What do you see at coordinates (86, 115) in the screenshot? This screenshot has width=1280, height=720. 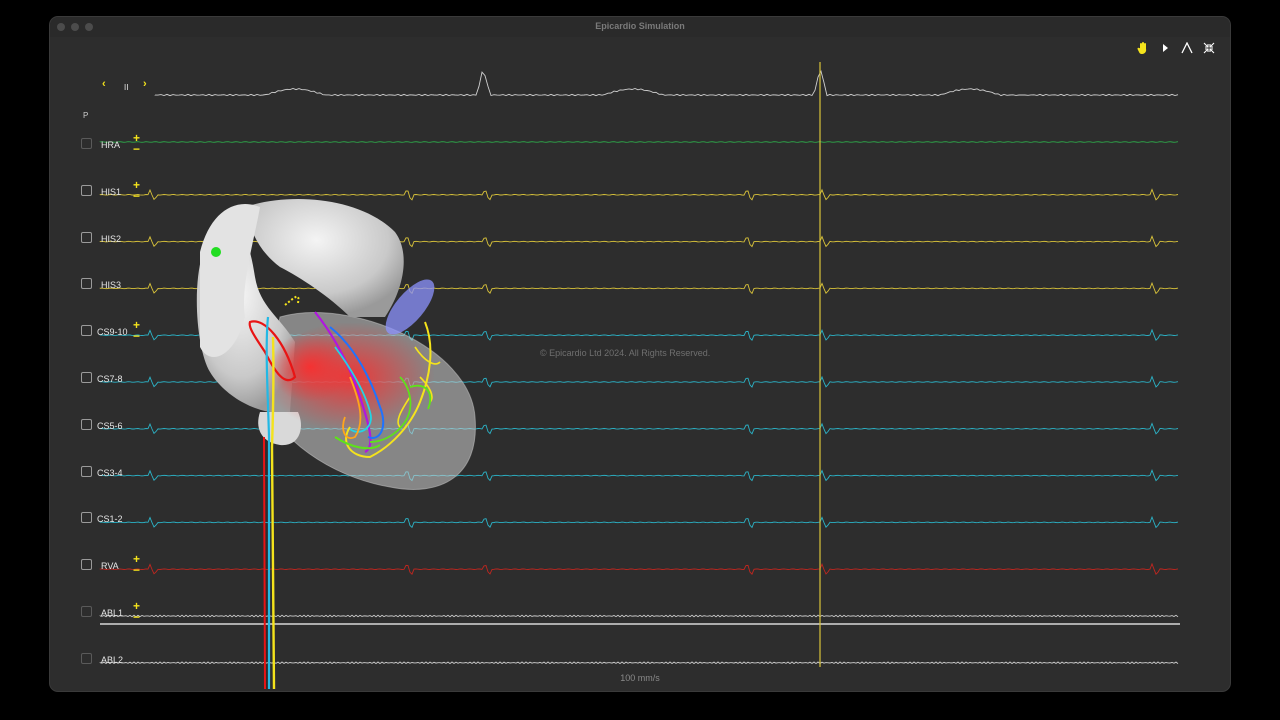 I see `p-label: P` at bounding box center [86, 115].